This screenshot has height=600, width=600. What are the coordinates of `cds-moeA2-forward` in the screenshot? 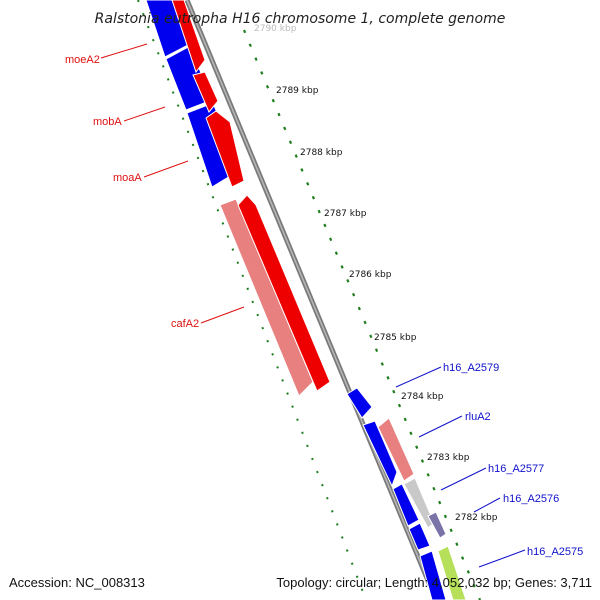 It's located at (188, 37).